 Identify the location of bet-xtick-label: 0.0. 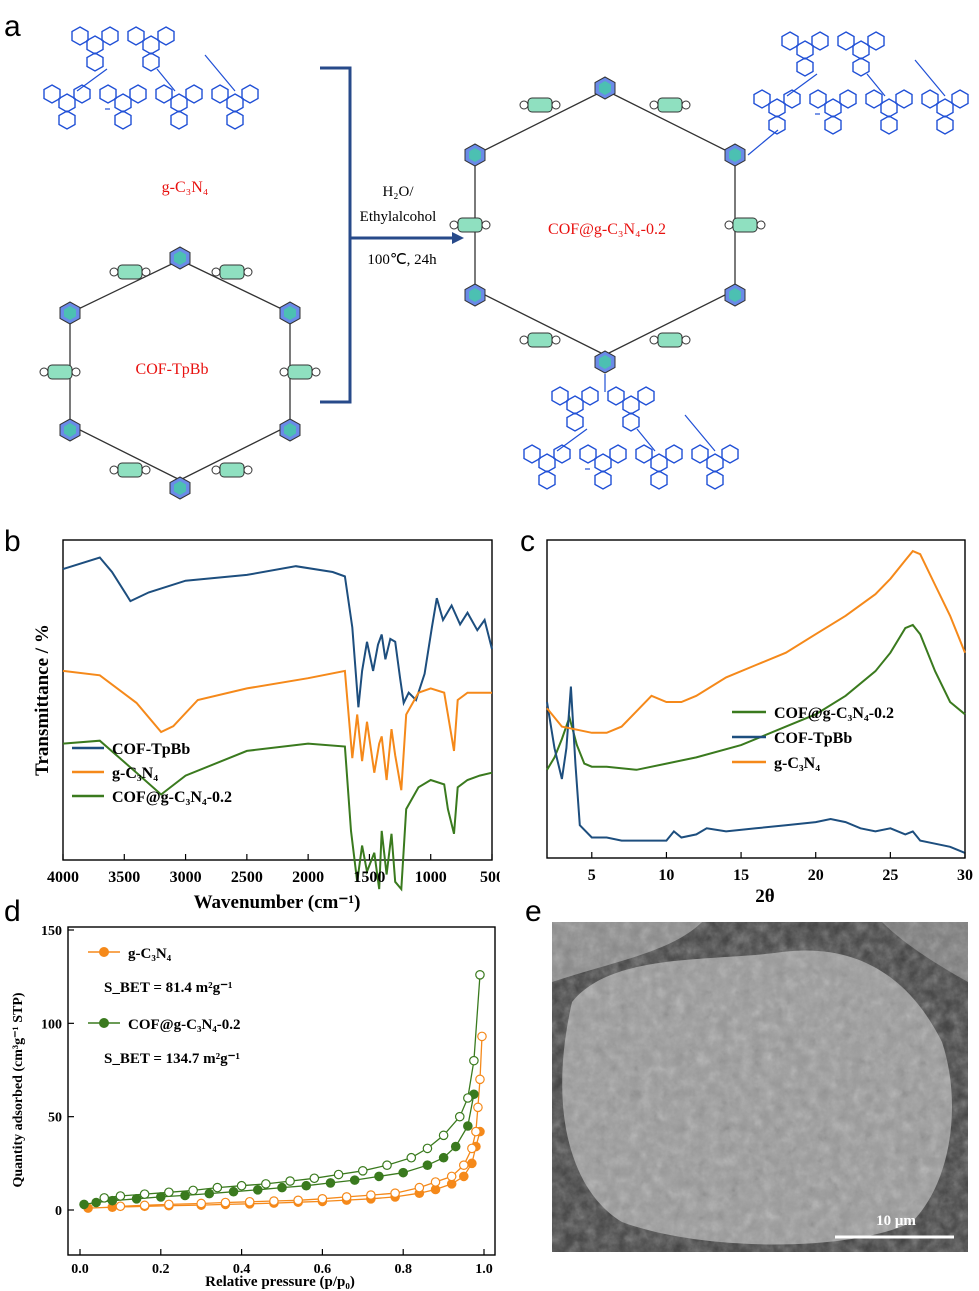
(80, 1269).